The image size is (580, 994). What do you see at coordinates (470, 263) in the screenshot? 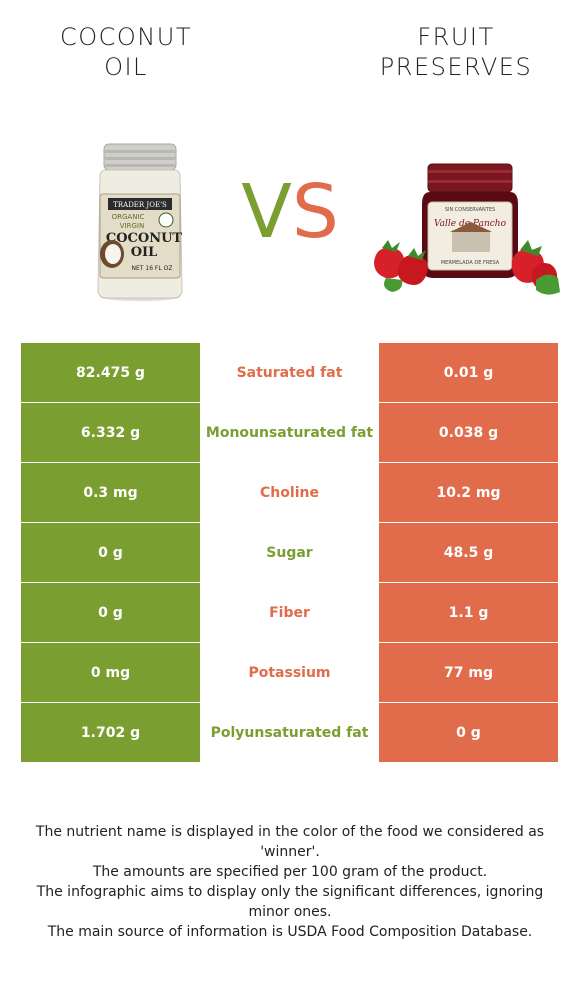
I see `preserves-bottom-text: MERMELADA DE FRESA` at bounding box center [470, 263].